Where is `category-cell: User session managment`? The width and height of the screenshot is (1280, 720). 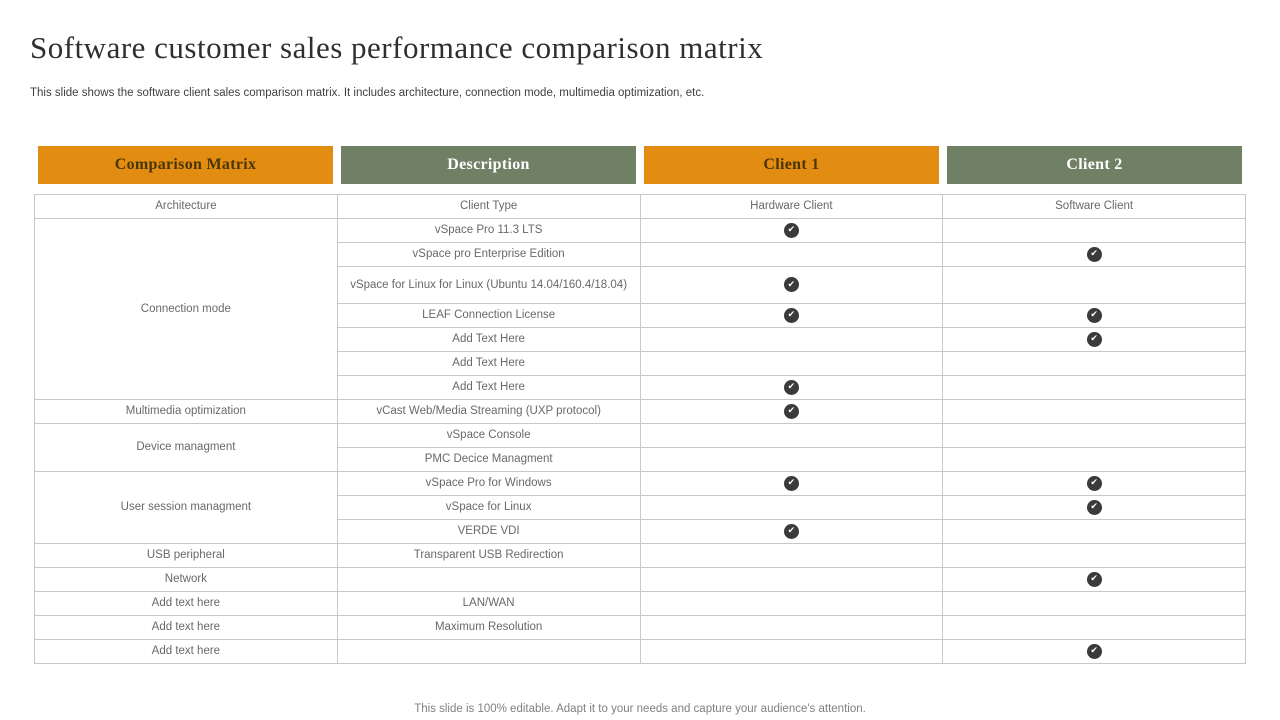 category-cell: User session managment is located at coordinates (186, 507).